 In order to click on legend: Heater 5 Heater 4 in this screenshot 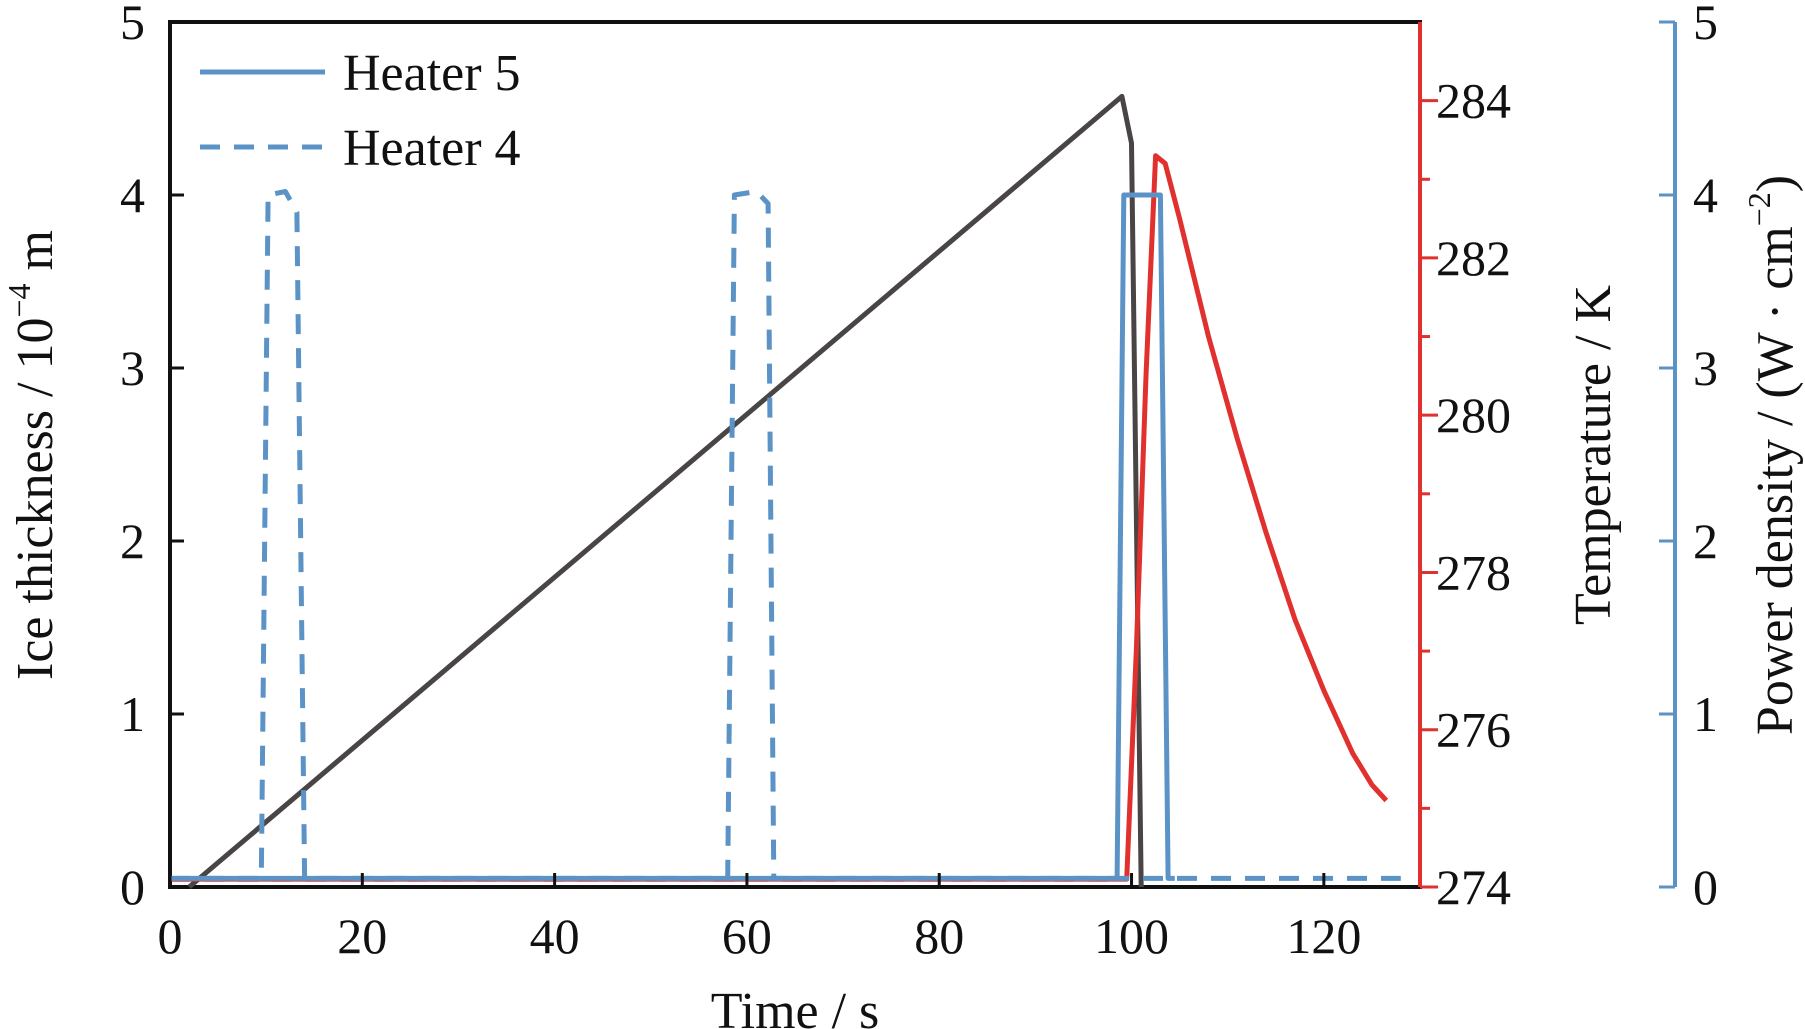, I will do `click(360, 111)`.